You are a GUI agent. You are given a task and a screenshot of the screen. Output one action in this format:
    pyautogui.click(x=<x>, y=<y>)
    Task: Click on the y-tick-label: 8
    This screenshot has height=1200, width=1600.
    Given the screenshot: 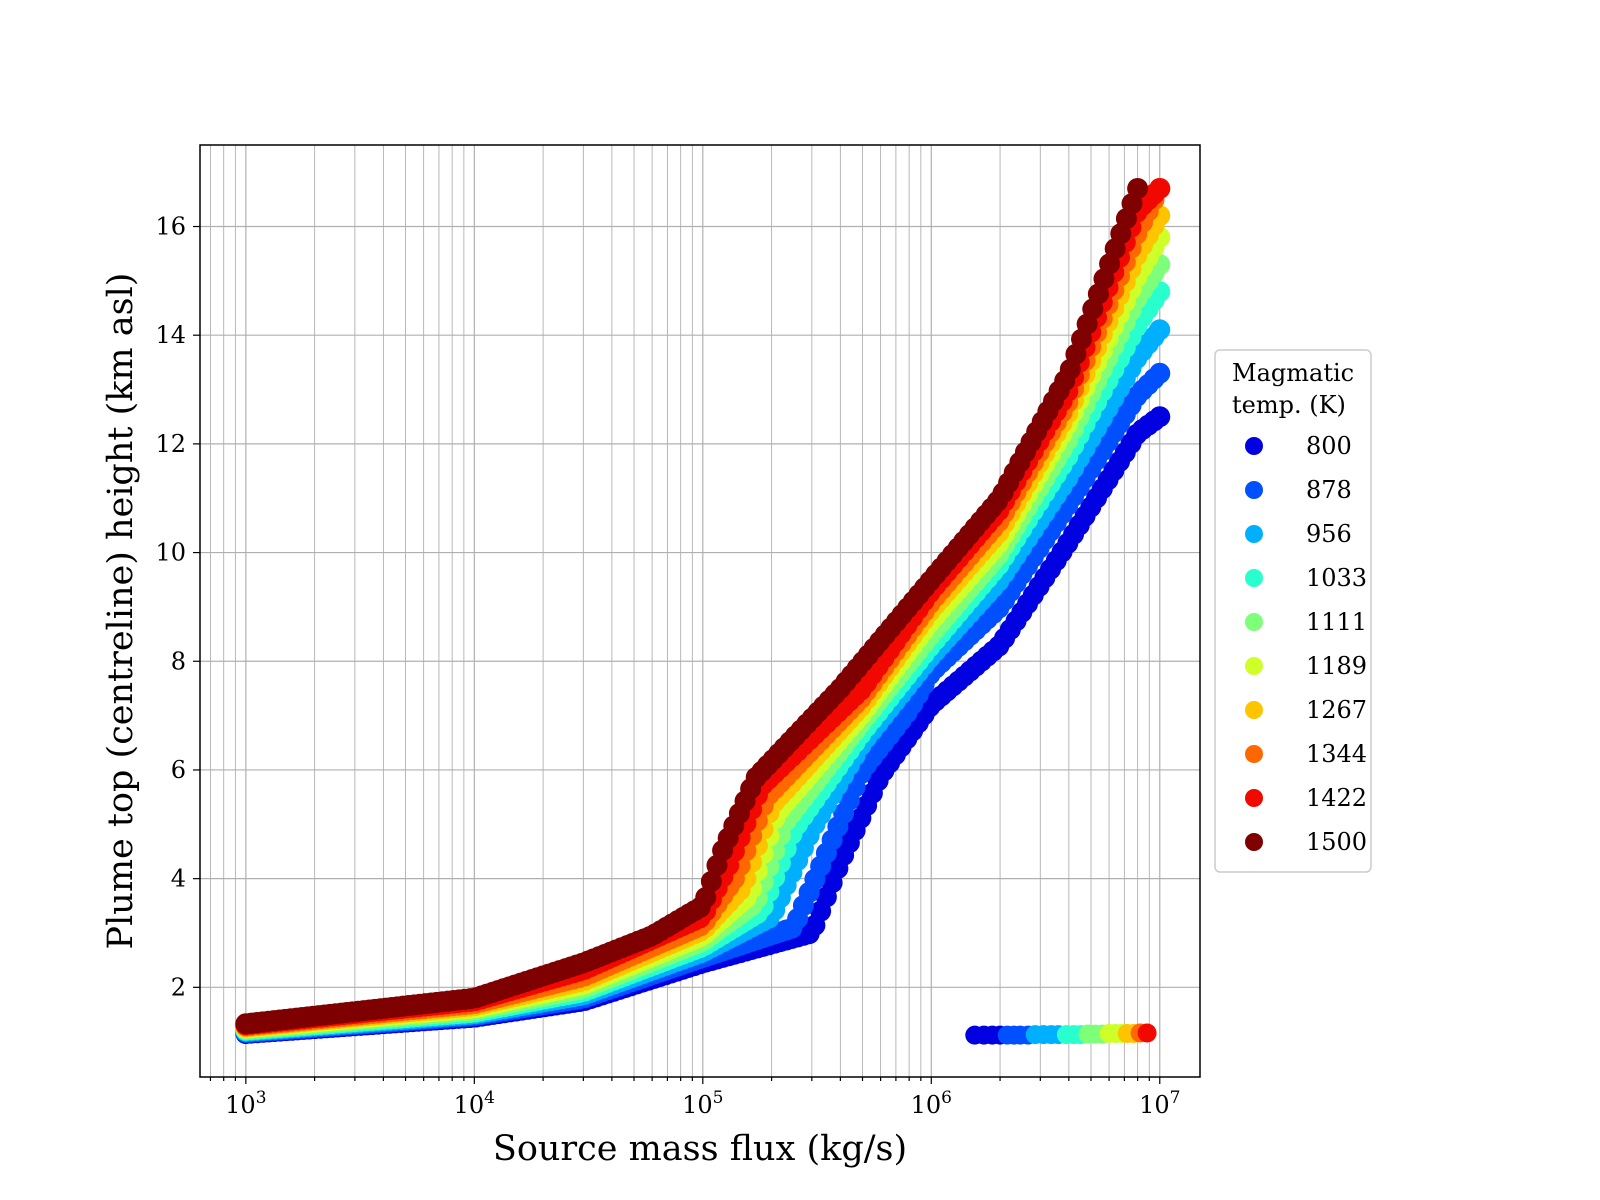 What is the action you would take?
    pyautogui.click(x=178, y=661)
    